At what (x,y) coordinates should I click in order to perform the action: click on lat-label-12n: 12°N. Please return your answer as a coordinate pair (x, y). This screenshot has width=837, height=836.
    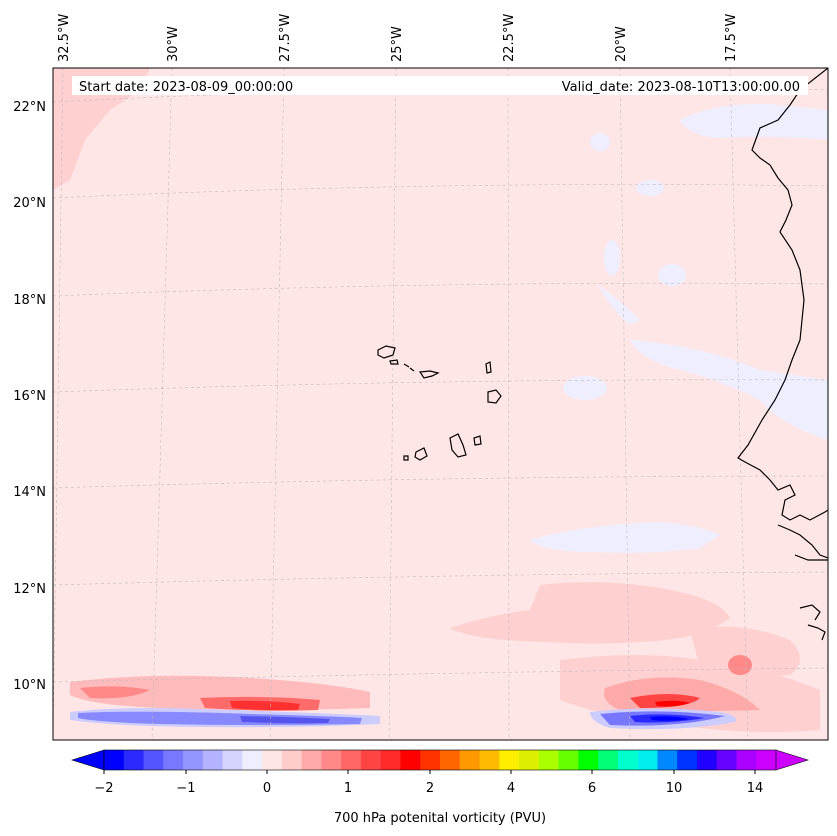
    Looking at the image, I should click on (29, 589).